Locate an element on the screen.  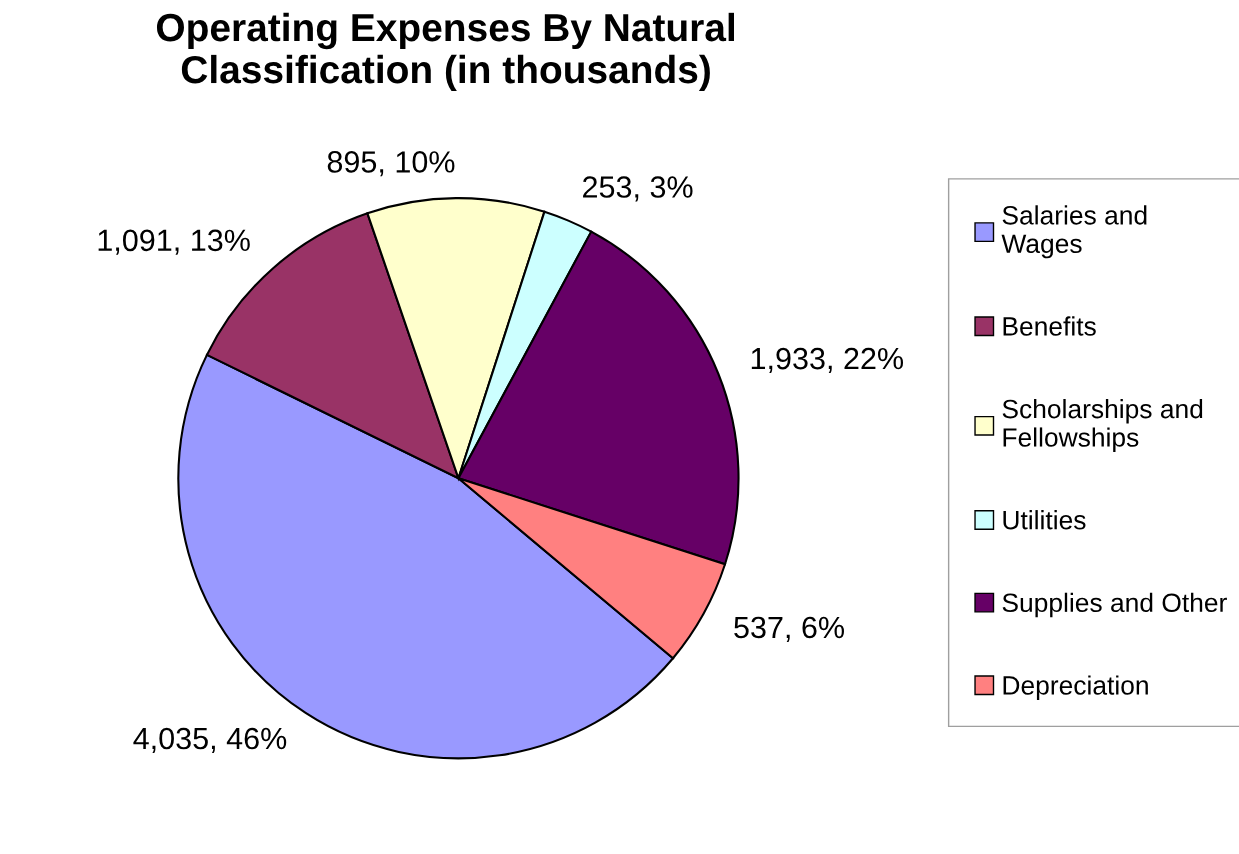
legend-label: Benefits is located at coordinates (1049, 326).